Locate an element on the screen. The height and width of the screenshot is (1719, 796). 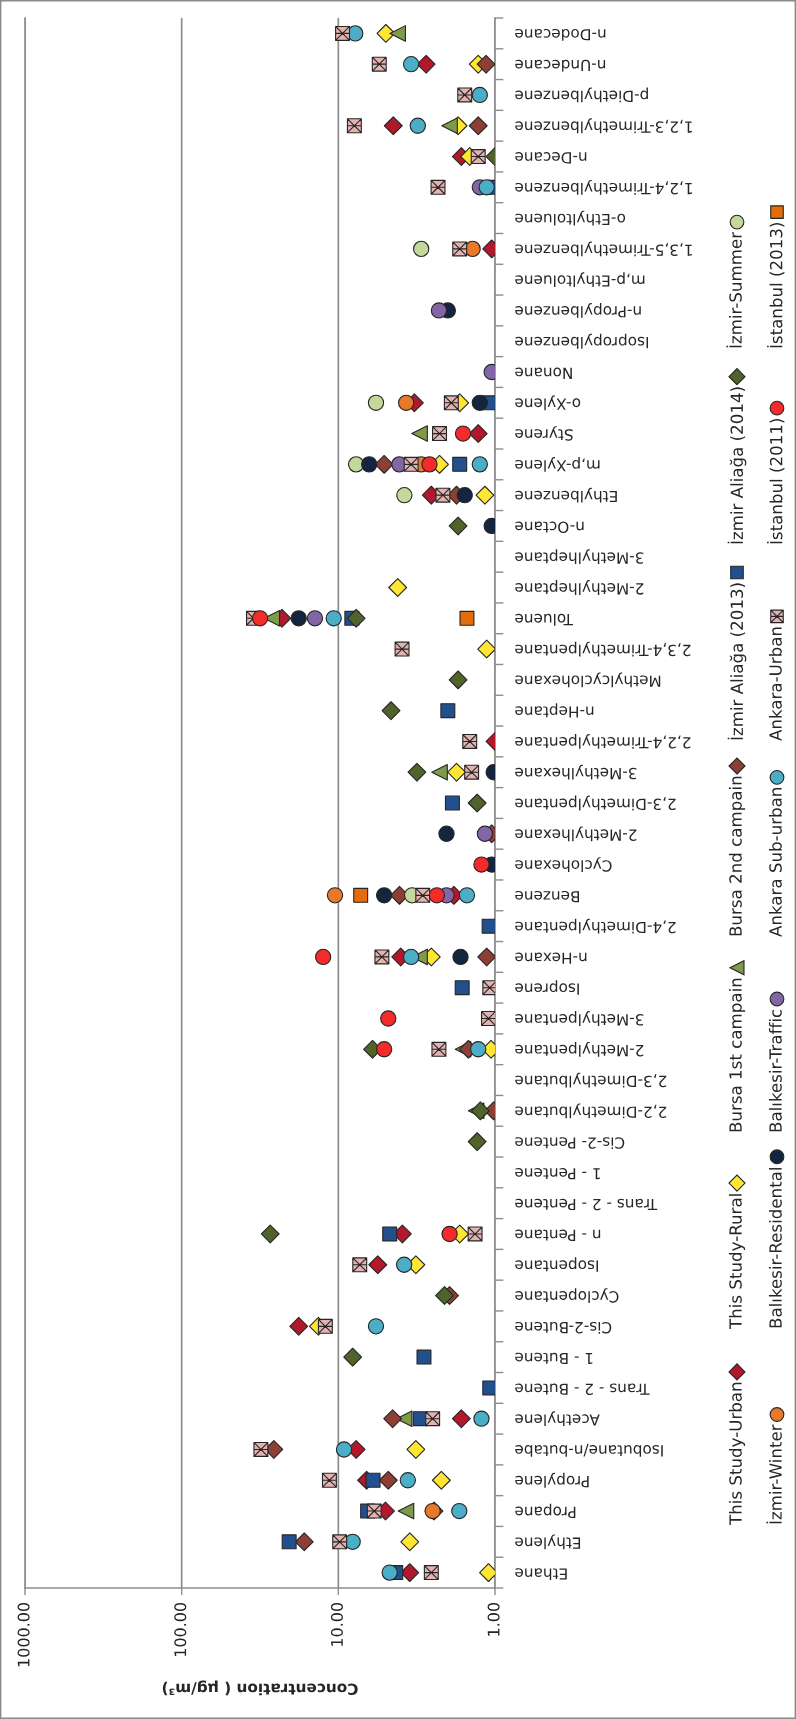
y-tick-label: o-Xylene is located at coordinates (548, 403).